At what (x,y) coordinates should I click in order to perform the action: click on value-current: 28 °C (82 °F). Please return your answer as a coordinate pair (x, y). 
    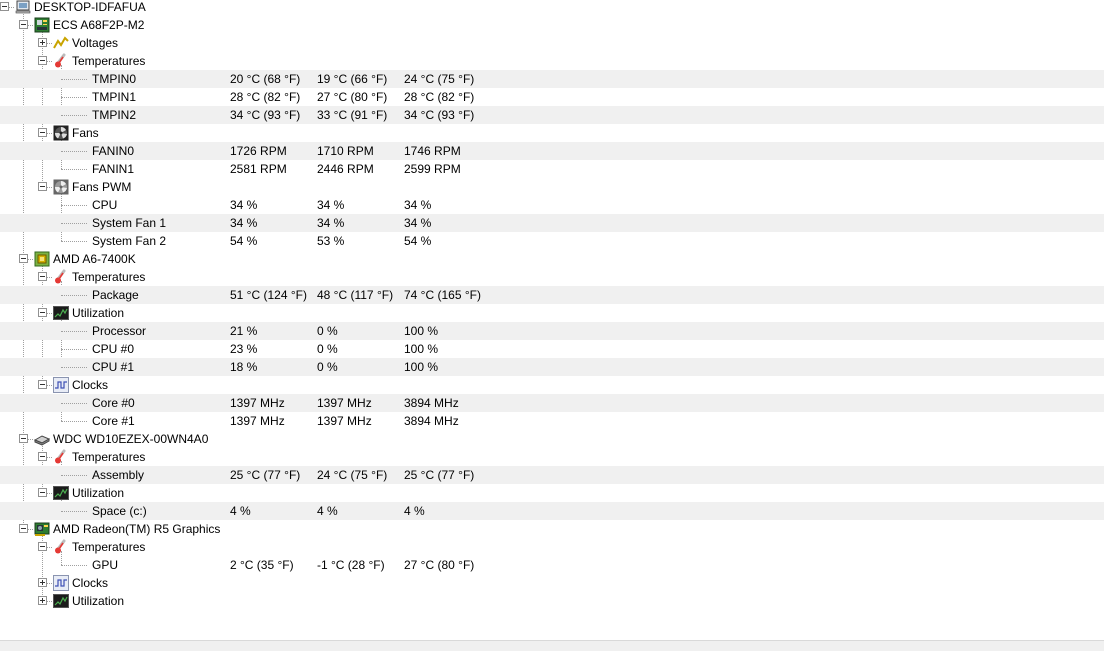
    Looking at the image, I should click on (265, 97).